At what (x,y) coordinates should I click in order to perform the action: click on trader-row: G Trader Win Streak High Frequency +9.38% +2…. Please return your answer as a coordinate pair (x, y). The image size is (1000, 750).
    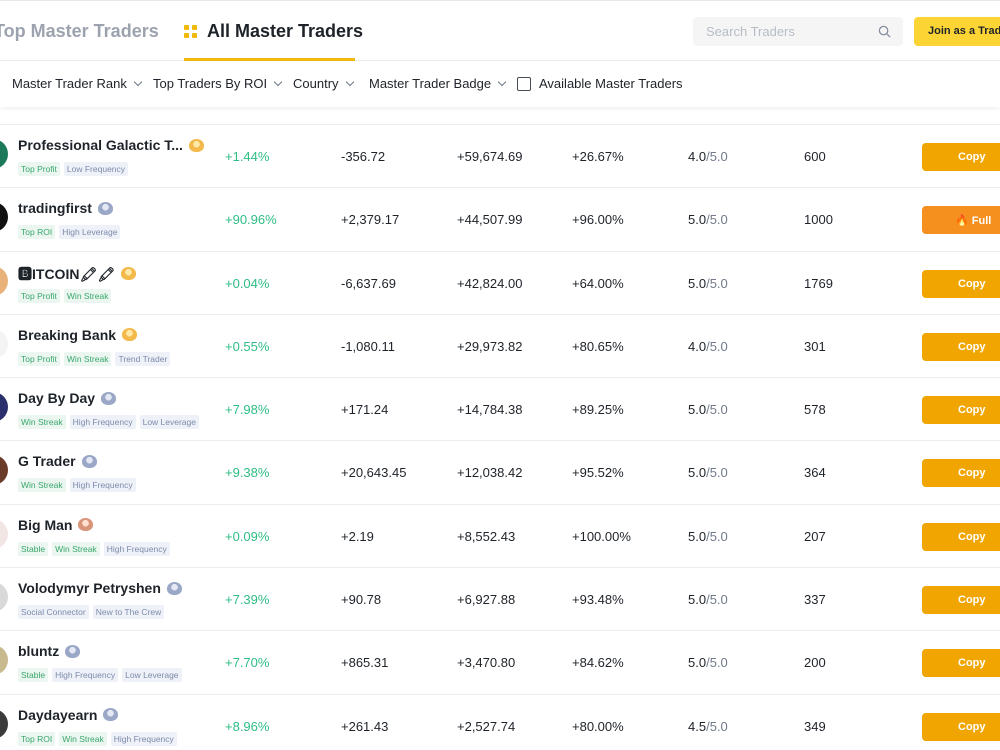
    Looking at the image, I should click on (500, 471).